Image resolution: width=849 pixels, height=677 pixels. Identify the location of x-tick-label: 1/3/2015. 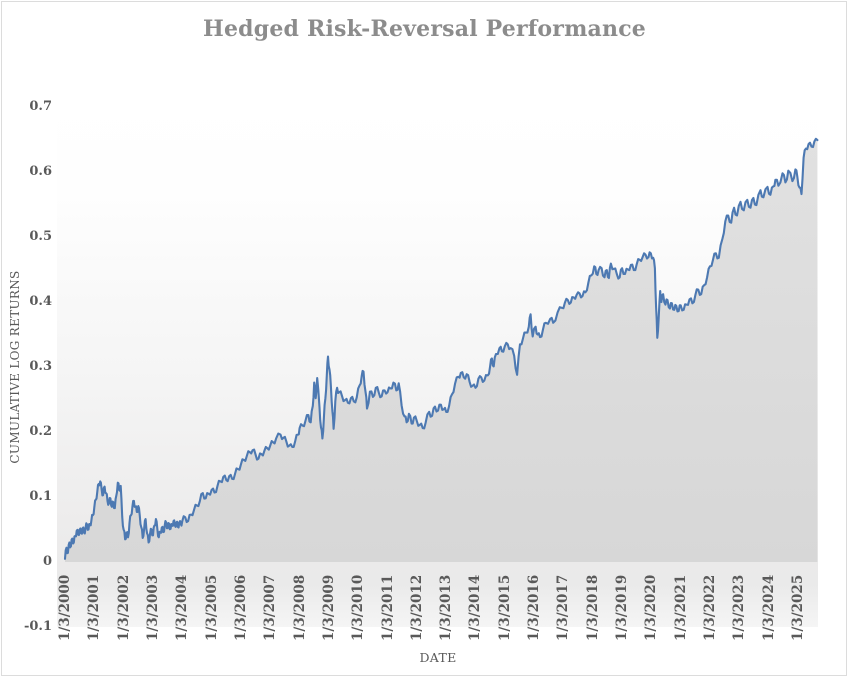
(504, 607).